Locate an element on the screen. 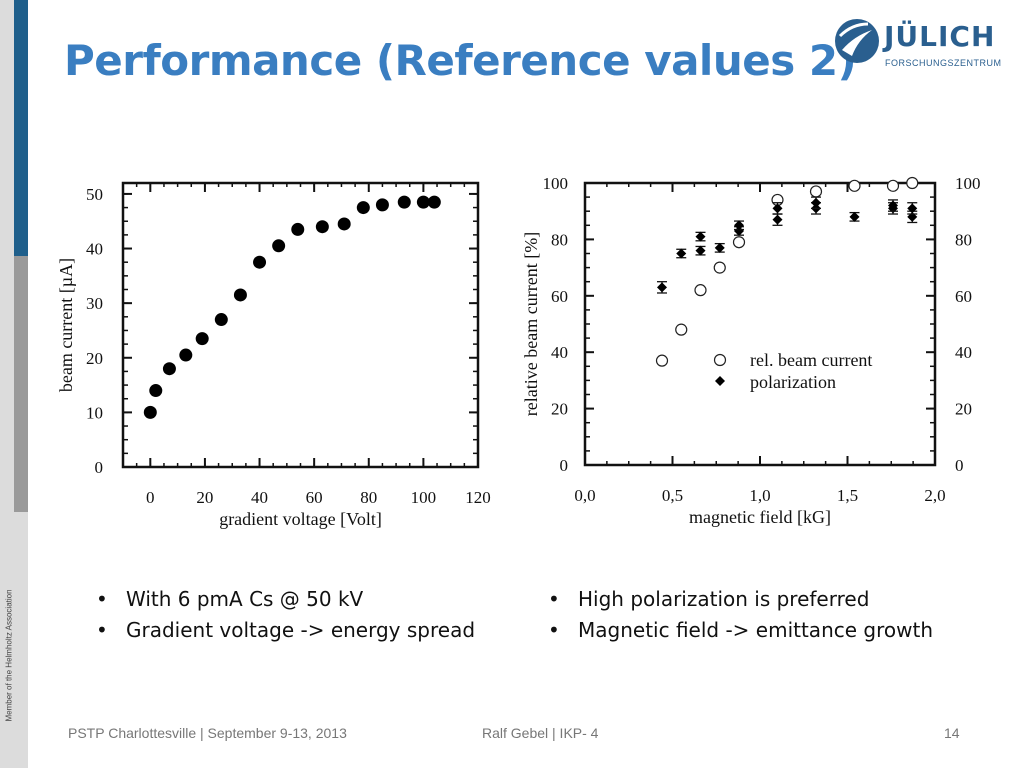  y2-tick-label: 80 is located at coordinates (963, 239).